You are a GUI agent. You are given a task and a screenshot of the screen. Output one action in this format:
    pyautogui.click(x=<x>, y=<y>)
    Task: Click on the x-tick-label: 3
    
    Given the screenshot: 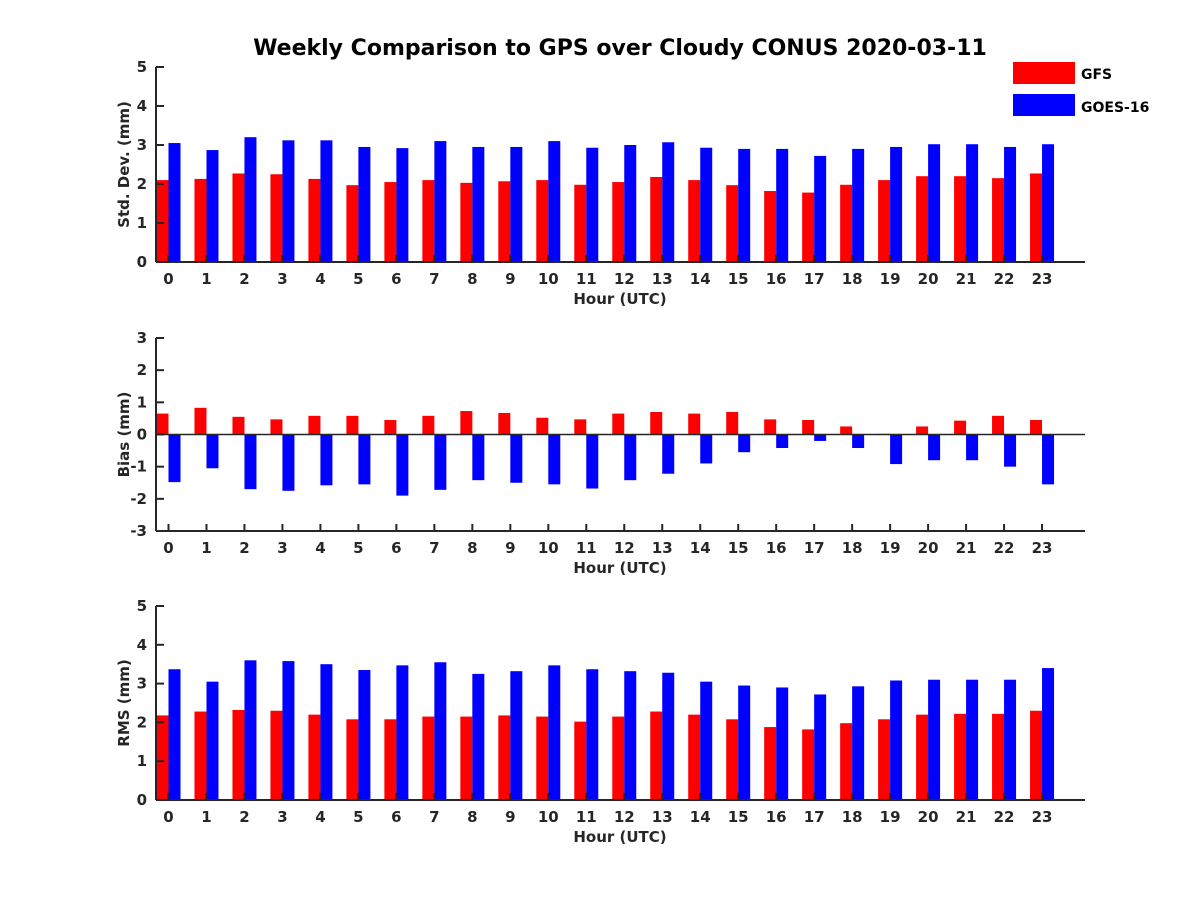 What is the action you would take?
    pyautogui.click(x=282, y=548)
    